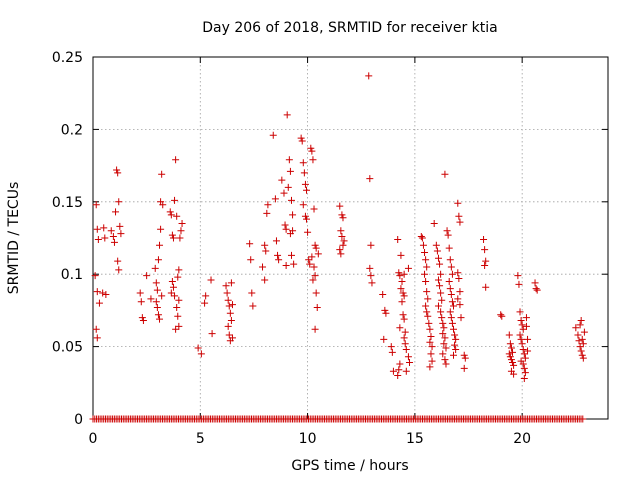  Describe the element at coordinates (67, 203) in the screenshot. I see `y-tick-label: 0.15` at that location.